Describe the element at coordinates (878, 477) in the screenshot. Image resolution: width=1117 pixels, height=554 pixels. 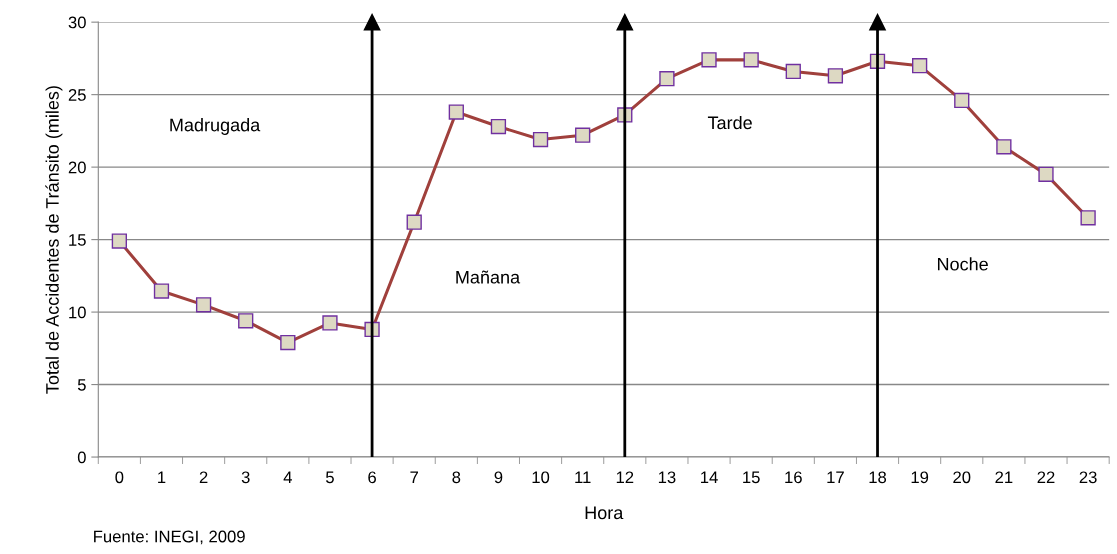
I see `x-tick-label: 18` at that location.